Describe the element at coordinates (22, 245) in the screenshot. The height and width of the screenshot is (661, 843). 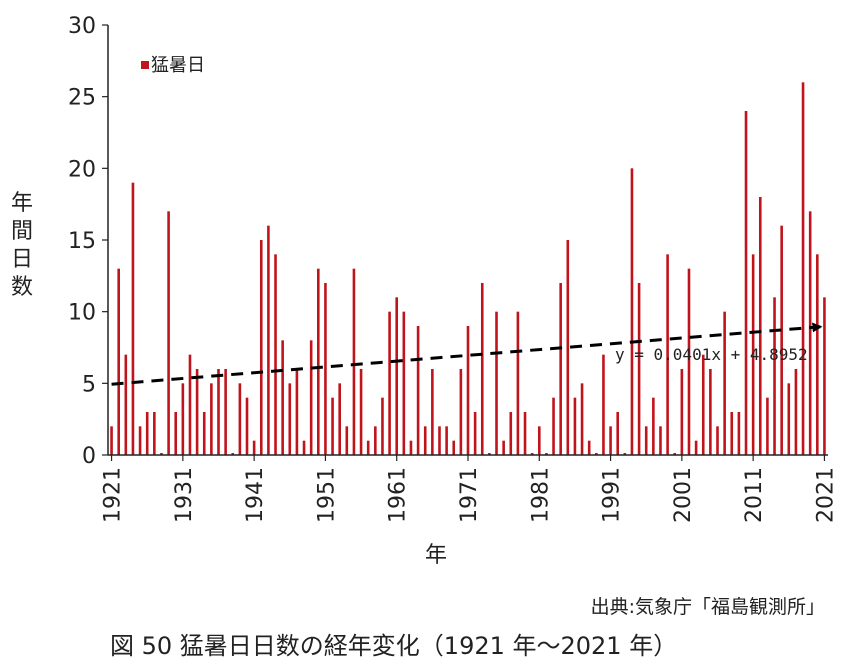
I see `y-axis-title: 年間日数` at that location.